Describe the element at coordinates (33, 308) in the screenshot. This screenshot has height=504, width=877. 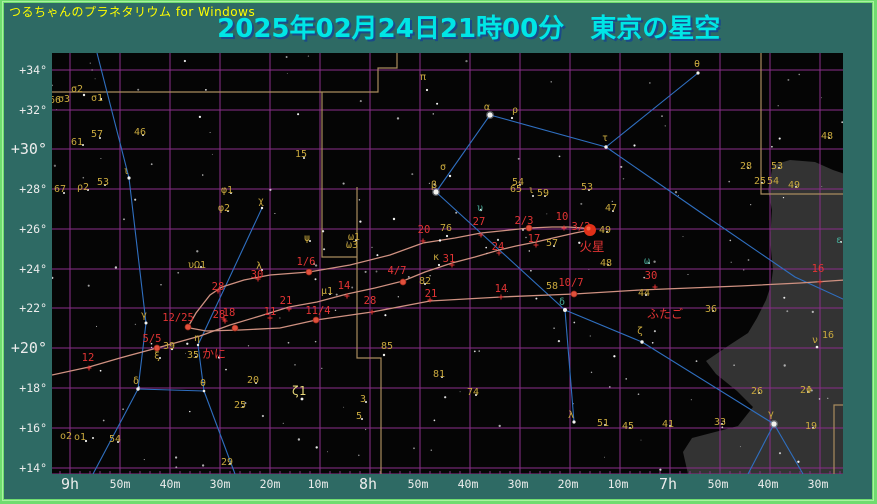
I see `dec-axis-label: +22°` at that location.